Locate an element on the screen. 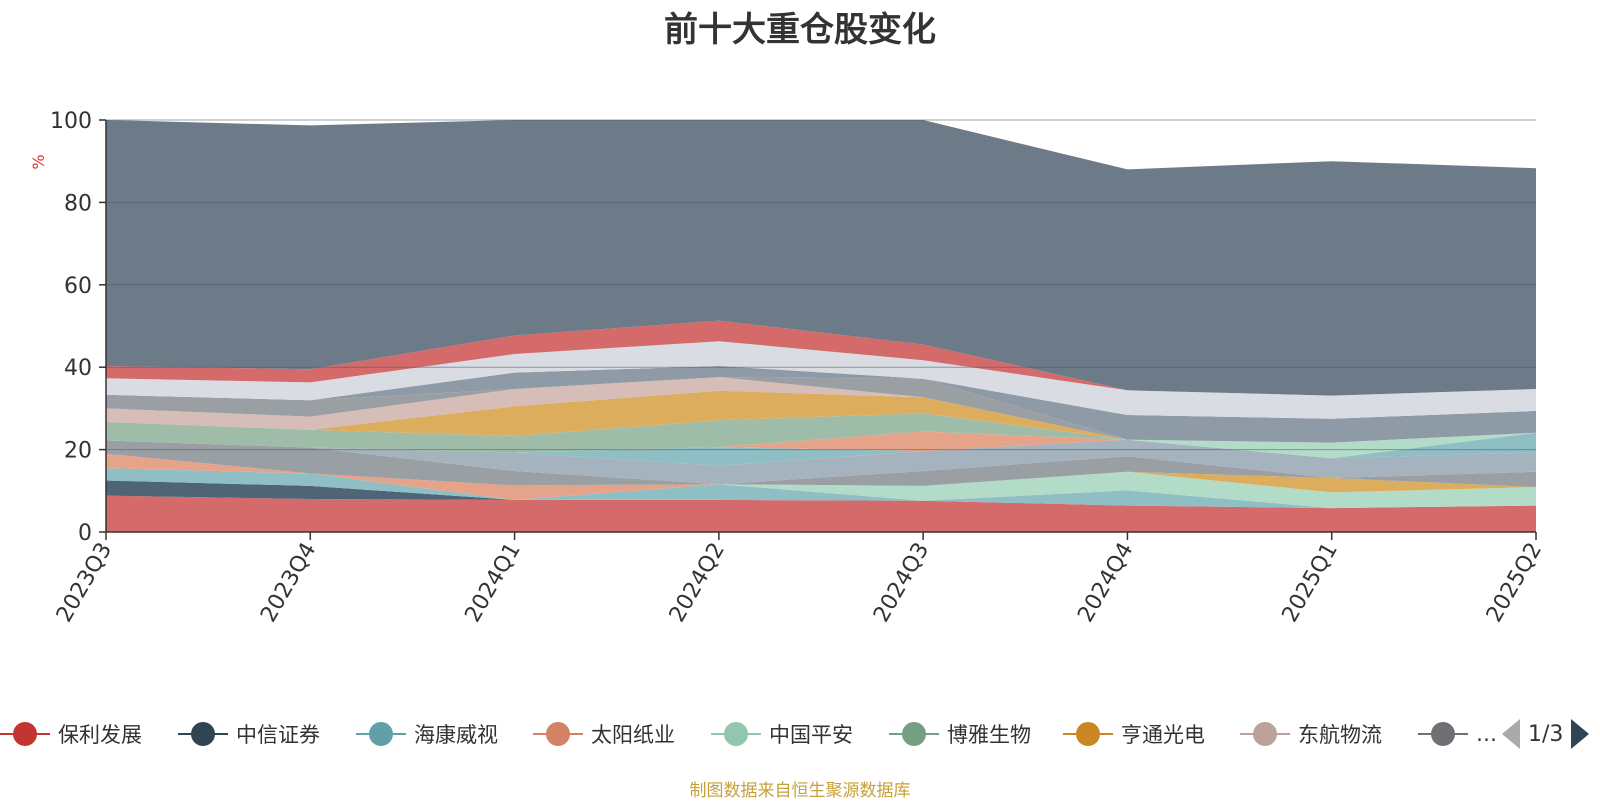  legend-item: 保利发展 is located at coordinates (71, 734).